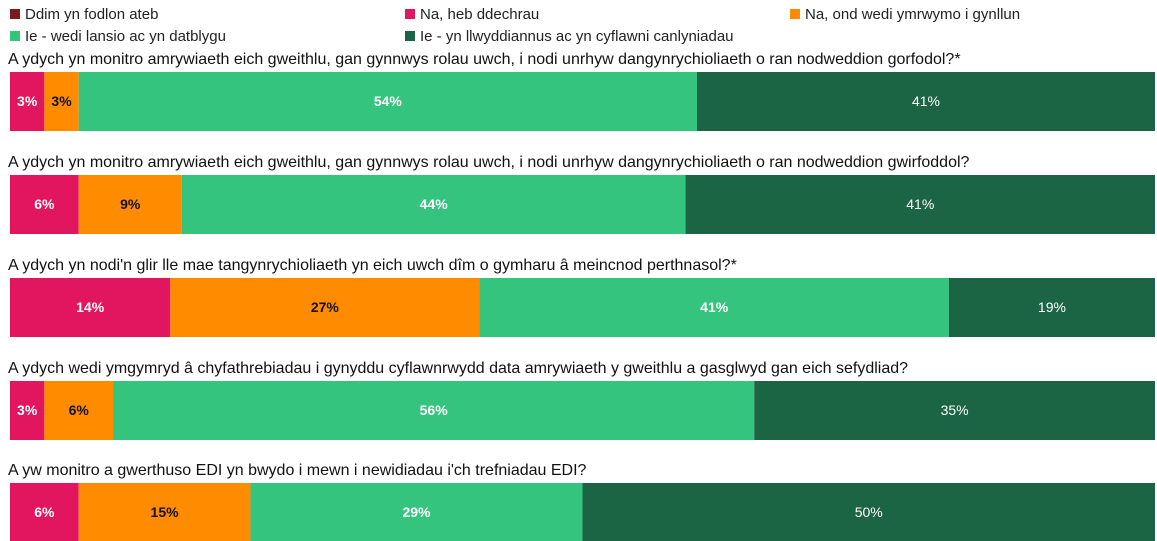 Image resolution: width=1157 pixels, height=541 pixels. What do you see at coordinates (479, 14) in the screenshot?
I see `legend-label: Na, heb ddechrau` at bounding box center [479, 14].